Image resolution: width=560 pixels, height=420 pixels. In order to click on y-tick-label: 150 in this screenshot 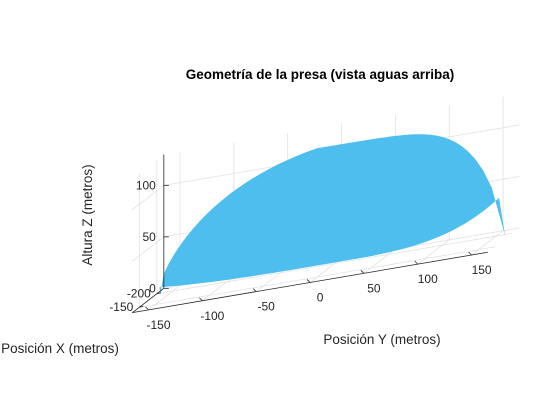, I will do `click(482, 270)`.